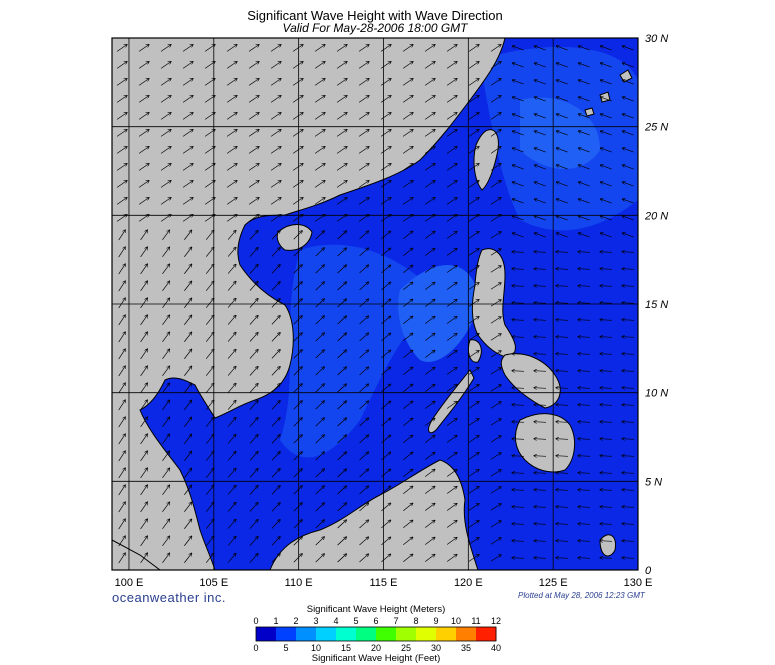  I want to click on lat-tick-label: 30 N, so click(656, 39).